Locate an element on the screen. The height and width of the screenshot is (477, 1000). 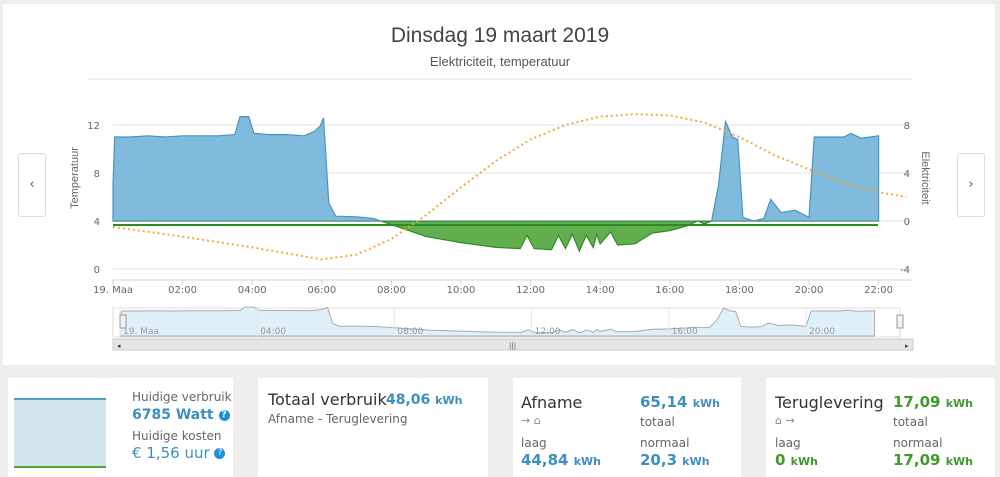
house-to-arrow-icon: ⌂ → is located at coordinates (785, 420).